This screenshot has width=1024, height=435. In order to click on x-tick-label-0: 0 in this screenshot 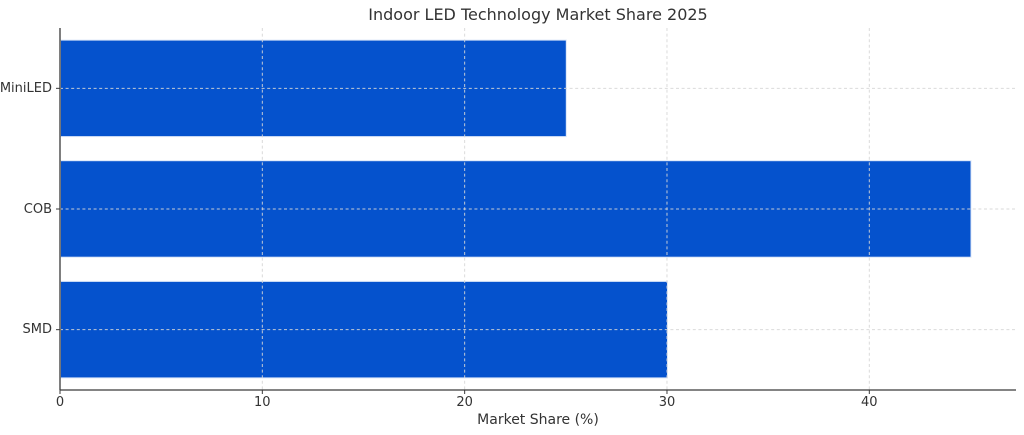, I will do `click(60, 402)`.